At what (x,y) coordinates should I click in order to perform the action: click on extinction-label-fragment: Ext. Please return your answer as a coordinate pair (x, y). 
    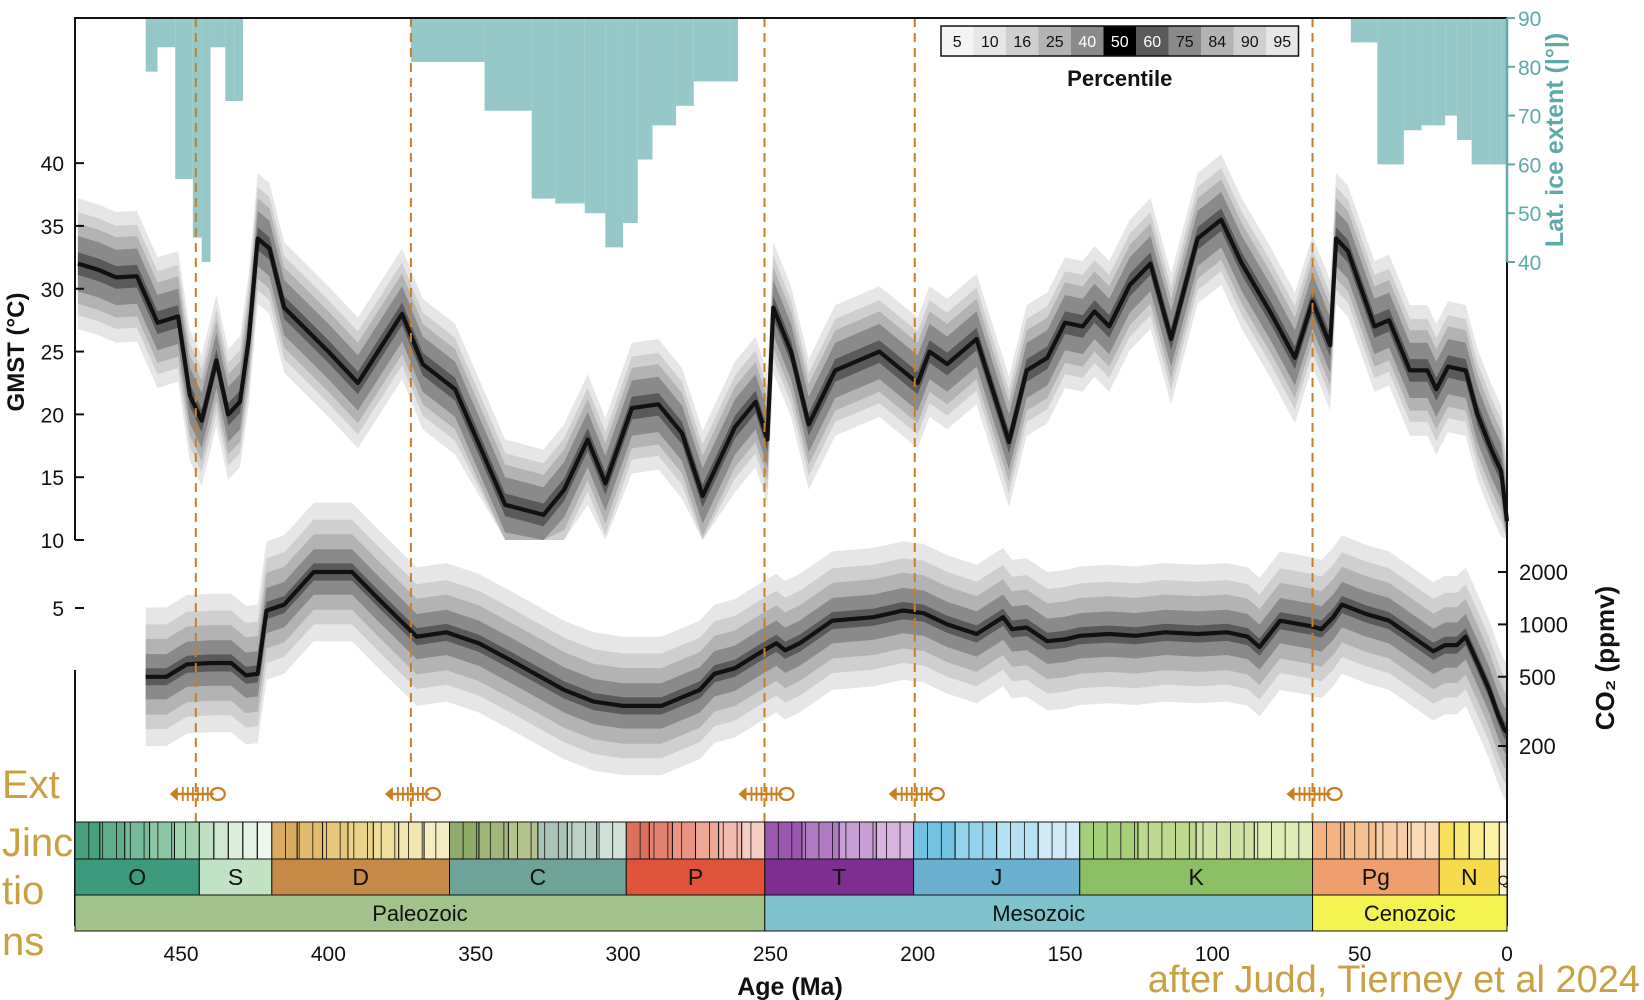
    Looking at the image, I should click on (31, 785).